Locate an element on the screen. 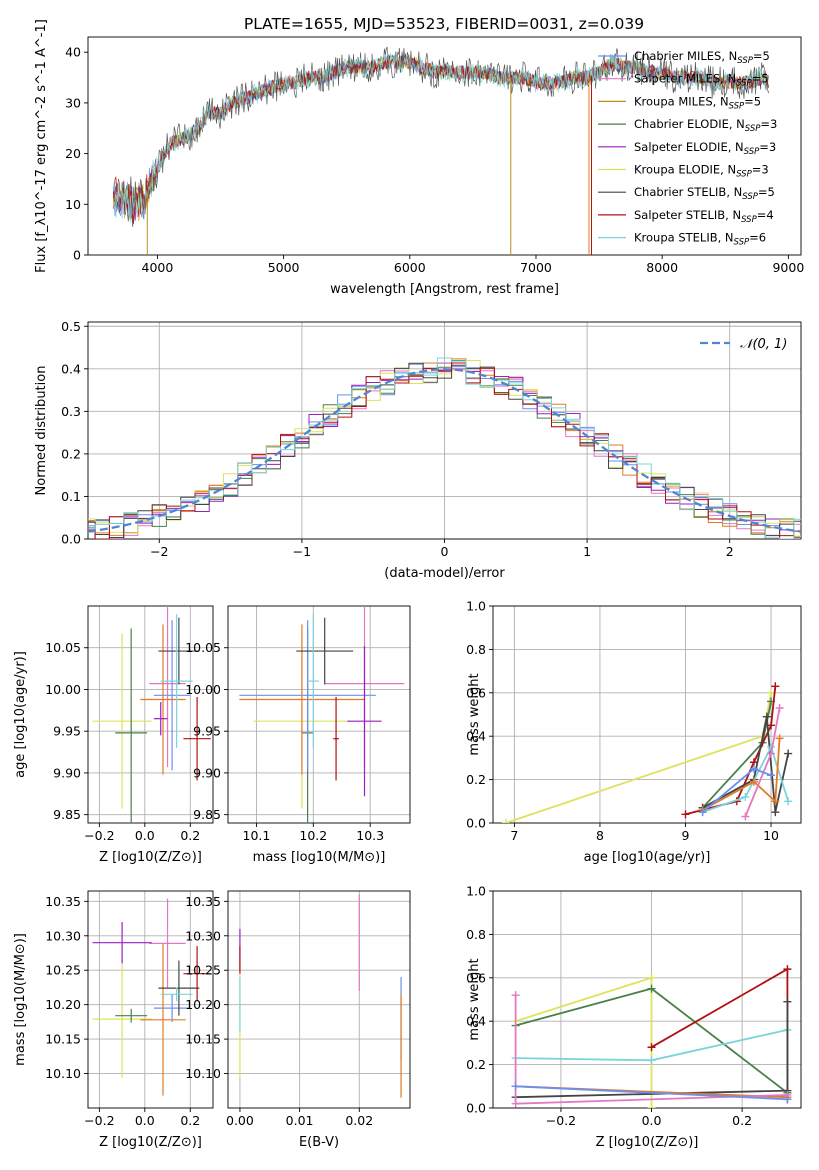 This screenshot has height=1170, width=819. residuals-xtick-label: 2 is located at coordinates (730, 551).